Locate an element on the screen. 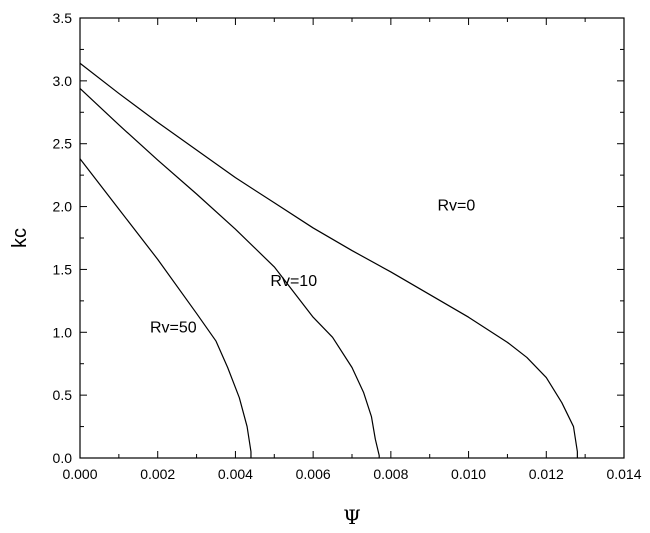 The width and height of the screenshot is (650, 533). x-tick-label: 0.008 is located at coordinates (390, 474).